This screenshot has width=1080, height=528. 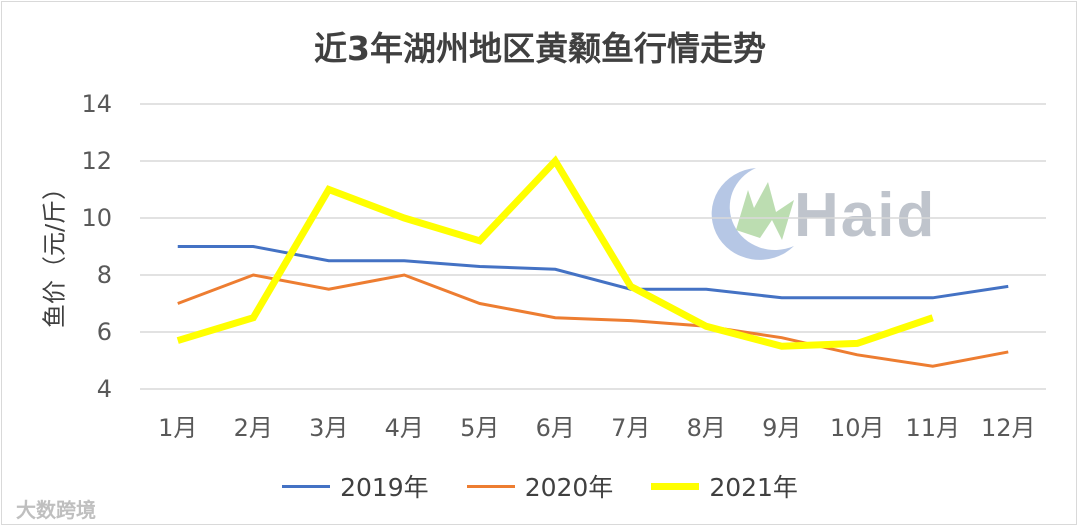 I want to click on x-tick-label: 1月, so click(x=177, y=428).